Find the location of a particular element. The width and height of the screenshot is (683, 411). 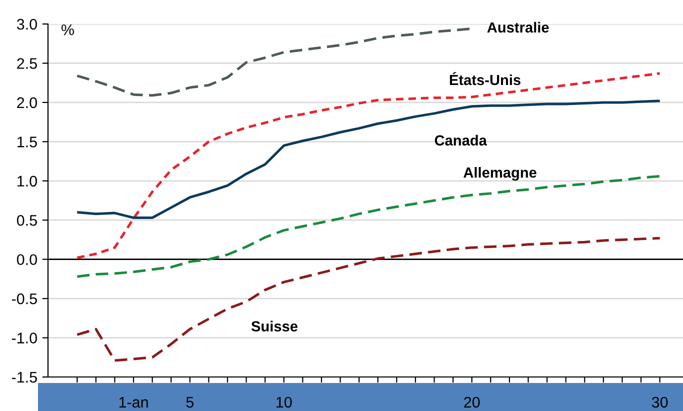

x-tick-label: 30 is located at coordinates (660, 402).